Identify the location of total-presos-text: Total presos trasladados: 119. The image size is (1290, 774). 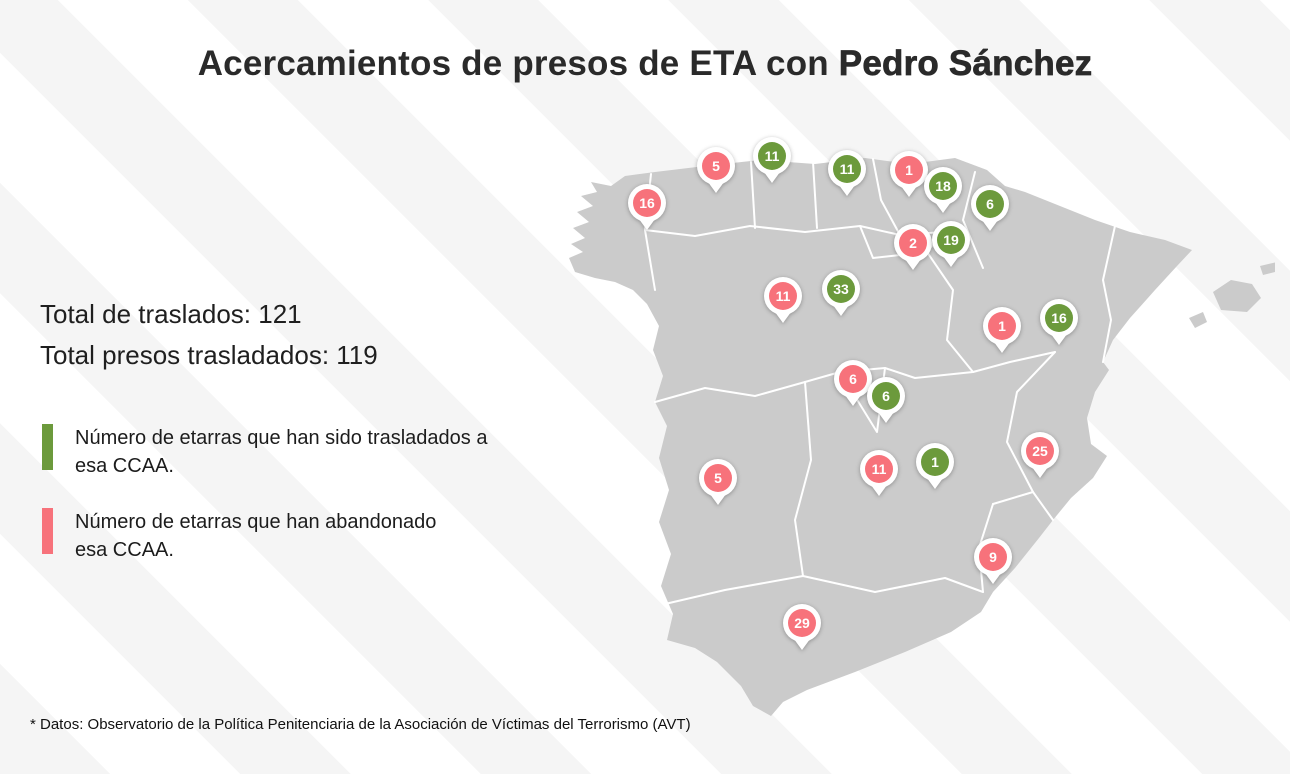
(209, 355).